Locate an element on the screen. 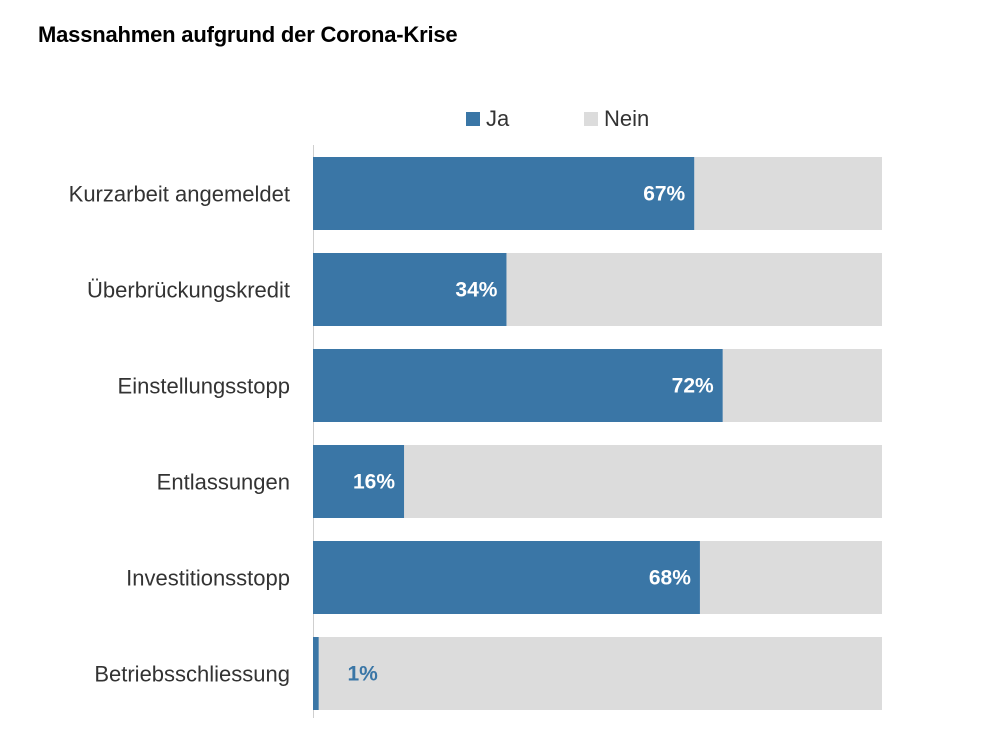 The image size is (1000, 754). legend-swatch-nein is located at coordinates (591, 119).